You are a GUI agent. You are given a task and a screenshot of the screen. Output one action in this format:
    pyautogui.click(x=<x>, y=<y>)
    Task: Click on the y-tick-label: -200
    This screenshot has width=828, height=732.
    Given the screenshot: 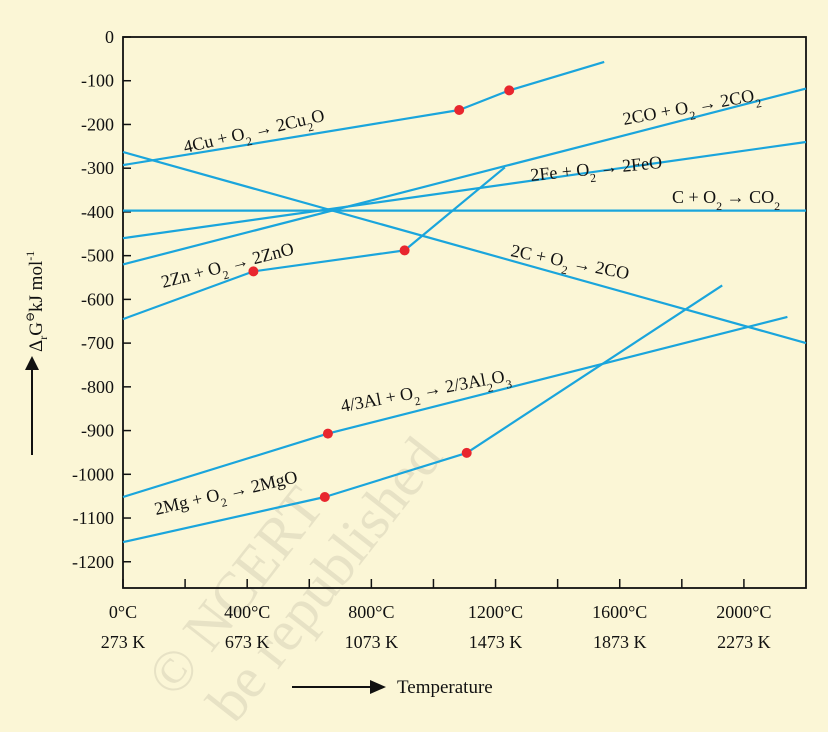 What is the action you would take?
    pyautogui.click(x=97, y=124)
    